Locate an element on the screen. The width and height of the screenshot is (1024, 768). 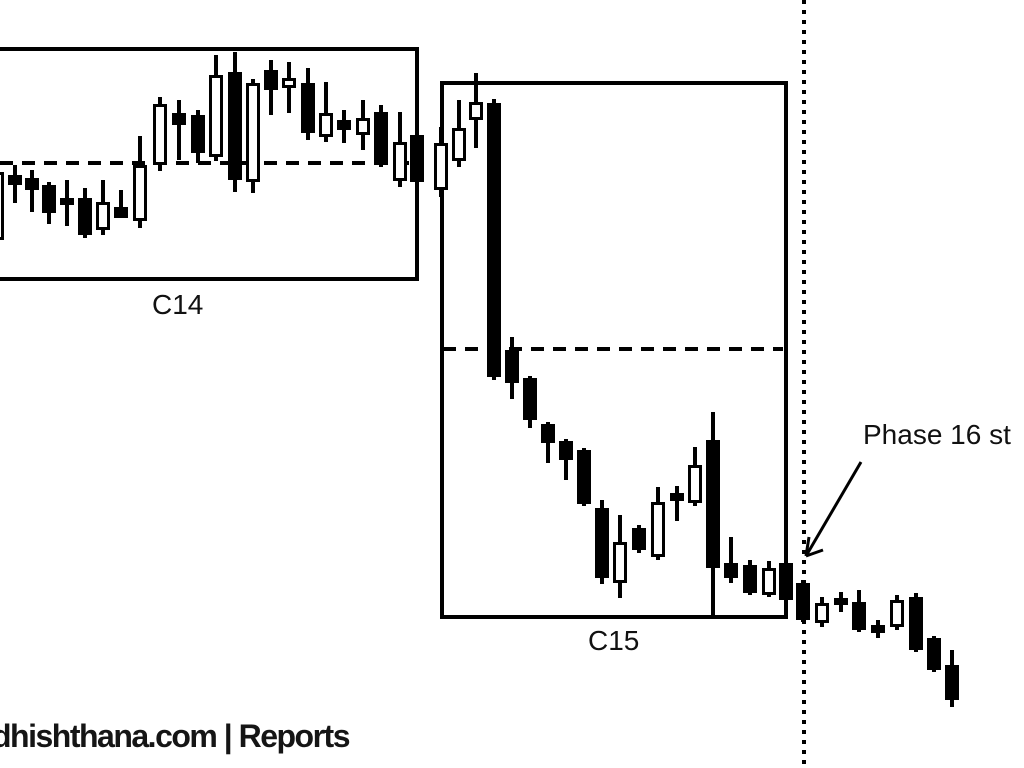
watermark-text: dhishthana.com | Reports is located at coordinates (175, 736).